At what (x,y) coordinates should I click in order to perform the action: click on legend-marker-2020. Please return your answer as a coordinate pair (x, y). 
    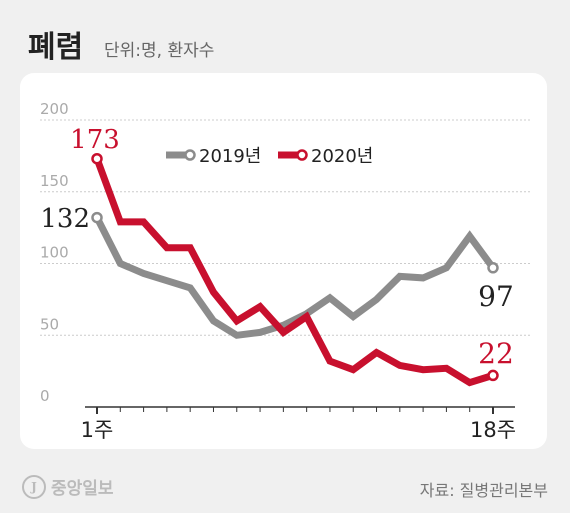
    Looking at the image, I should click on (302, 155).